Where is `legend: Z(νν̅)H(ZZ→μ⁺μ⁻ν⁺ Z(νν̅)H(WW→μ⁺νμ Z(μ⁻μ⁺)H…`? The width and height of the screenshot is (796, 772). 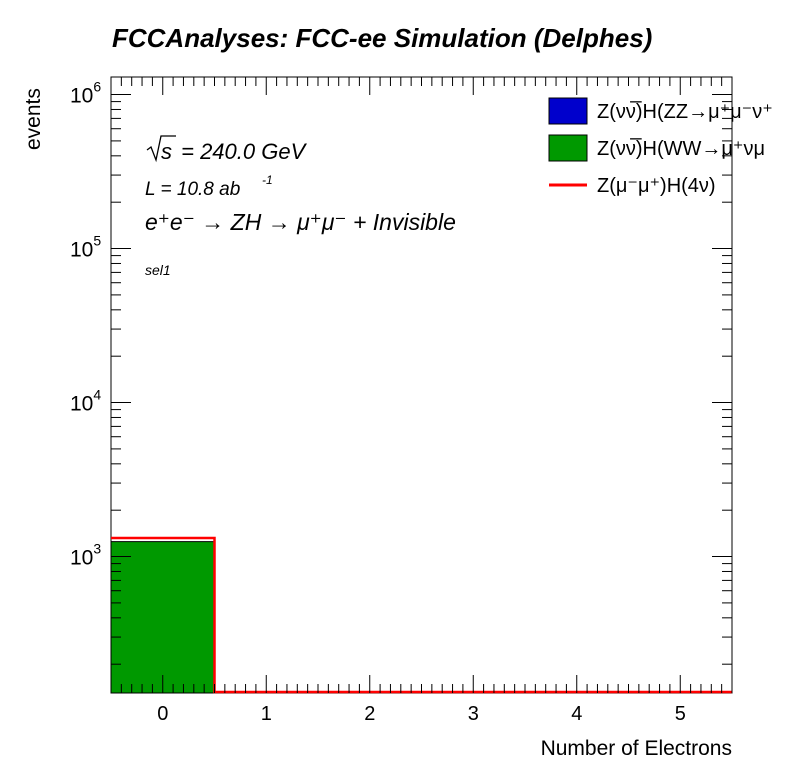
legend: Z(νν̅)H(ZZ→μ⁺μ⁻ν⁺ Z(νν̅)H(WW→μ⁺νμ Z(μ⁻μ⁺)H… is located at coordinates (660, 147).